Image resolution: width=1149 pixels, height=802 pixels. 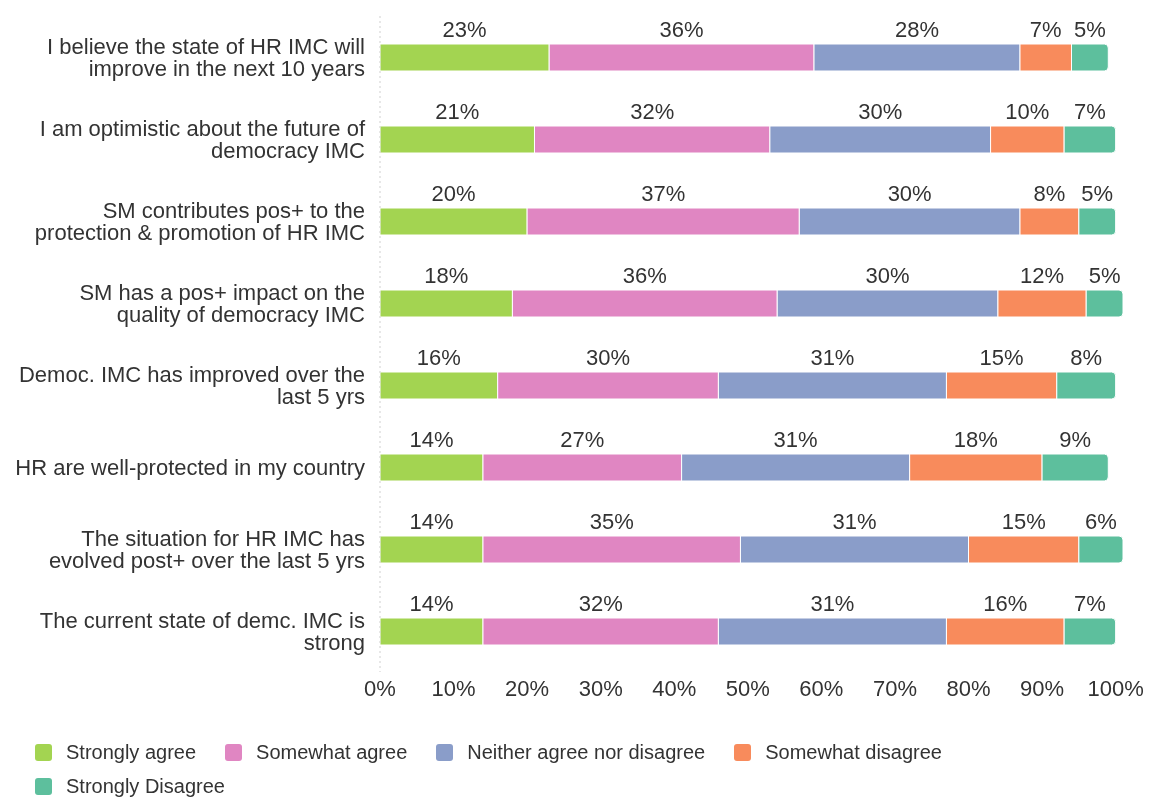 What do you see at coordinates (853, 752) in the screenshot?
I see `legend-label: Somewhat disagree` at bounding box center [853, 752].